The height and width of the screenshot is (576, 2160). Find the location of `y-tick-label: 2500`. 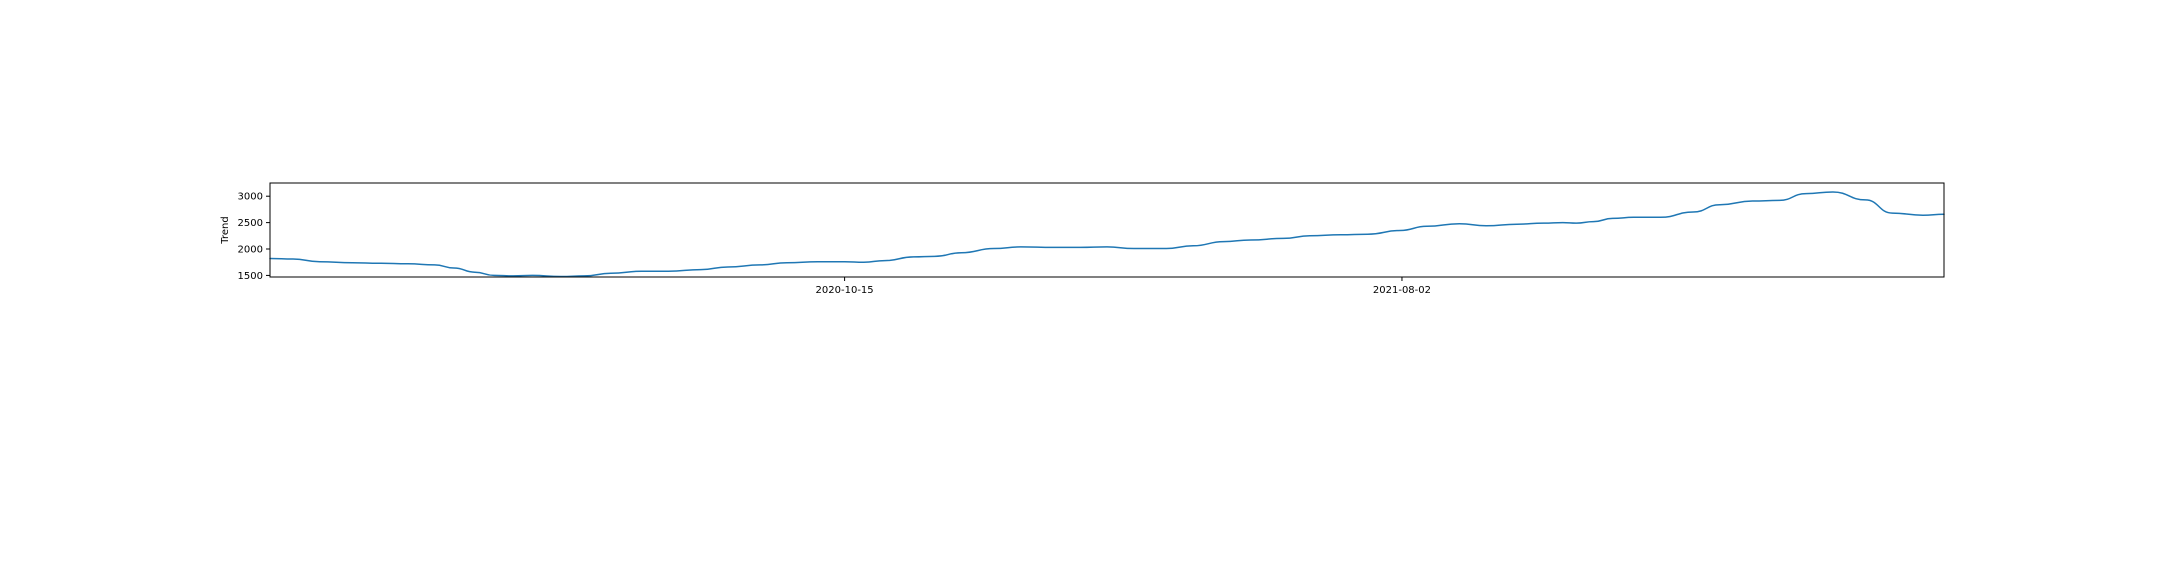

y-tick-label: 2500 is located at coordinates (250, 223).